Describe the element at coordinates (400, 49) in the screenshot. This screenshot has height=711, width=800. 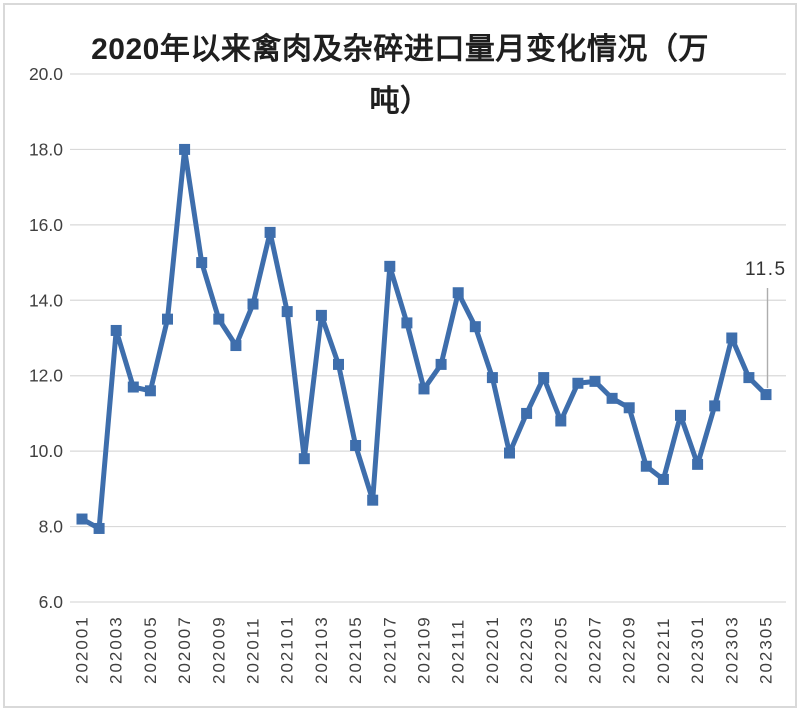
I see `chart-title-line-1: 2020年以来禽肉及杂碎进口量月变化情况（万` at that location.